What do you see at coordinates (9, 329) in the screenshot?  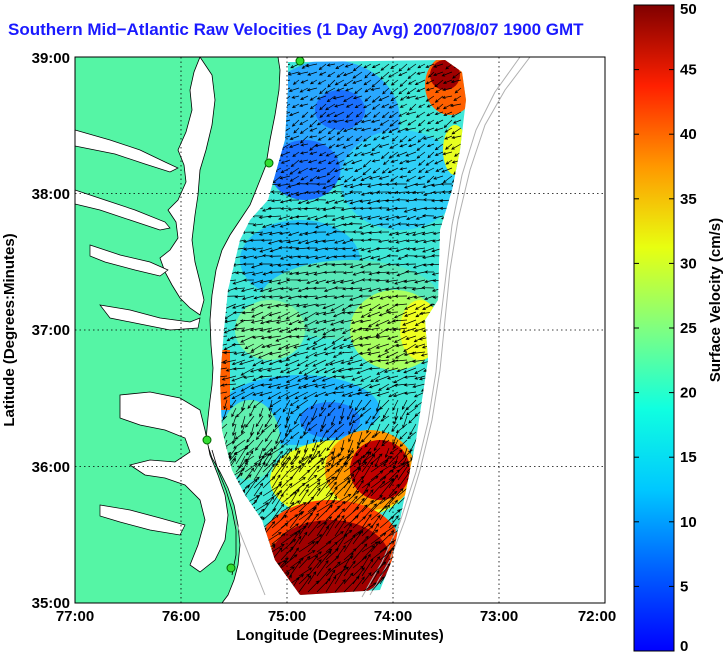 I see `y-axis-label: Latitude (Degrees:Minutes)` at bounding box center [9, 329].